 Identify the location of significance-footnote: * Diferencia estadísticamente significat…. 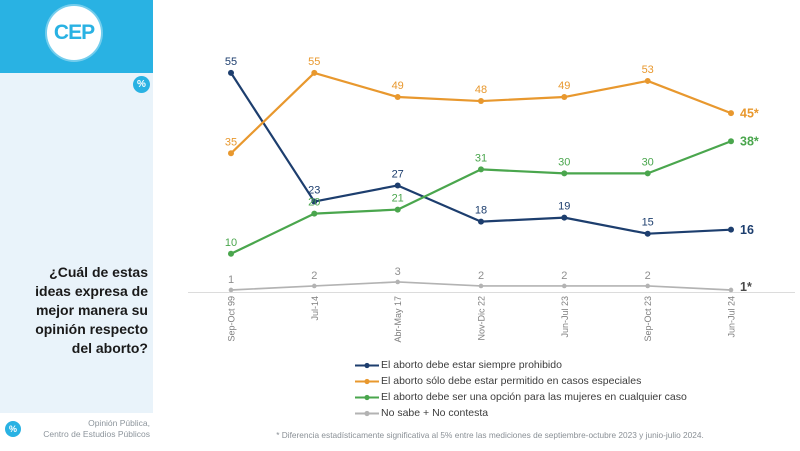
(490, 435).